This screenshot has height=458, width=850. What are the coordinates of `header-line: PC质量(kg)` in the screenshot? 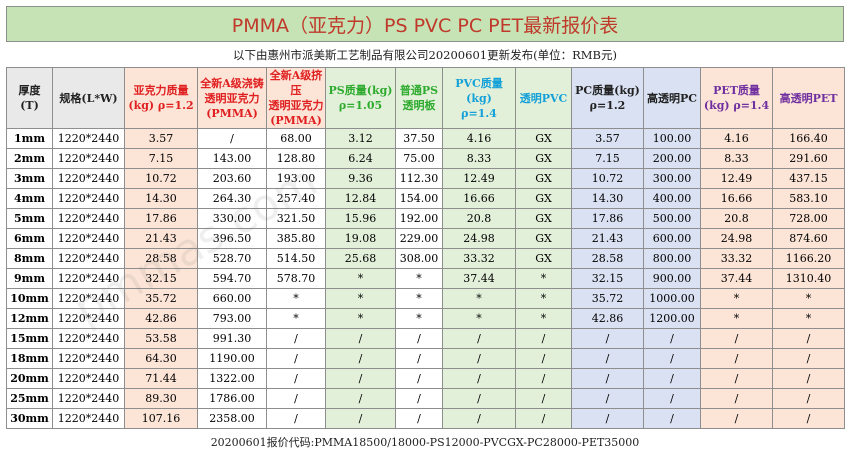 It's located at (607, 90).